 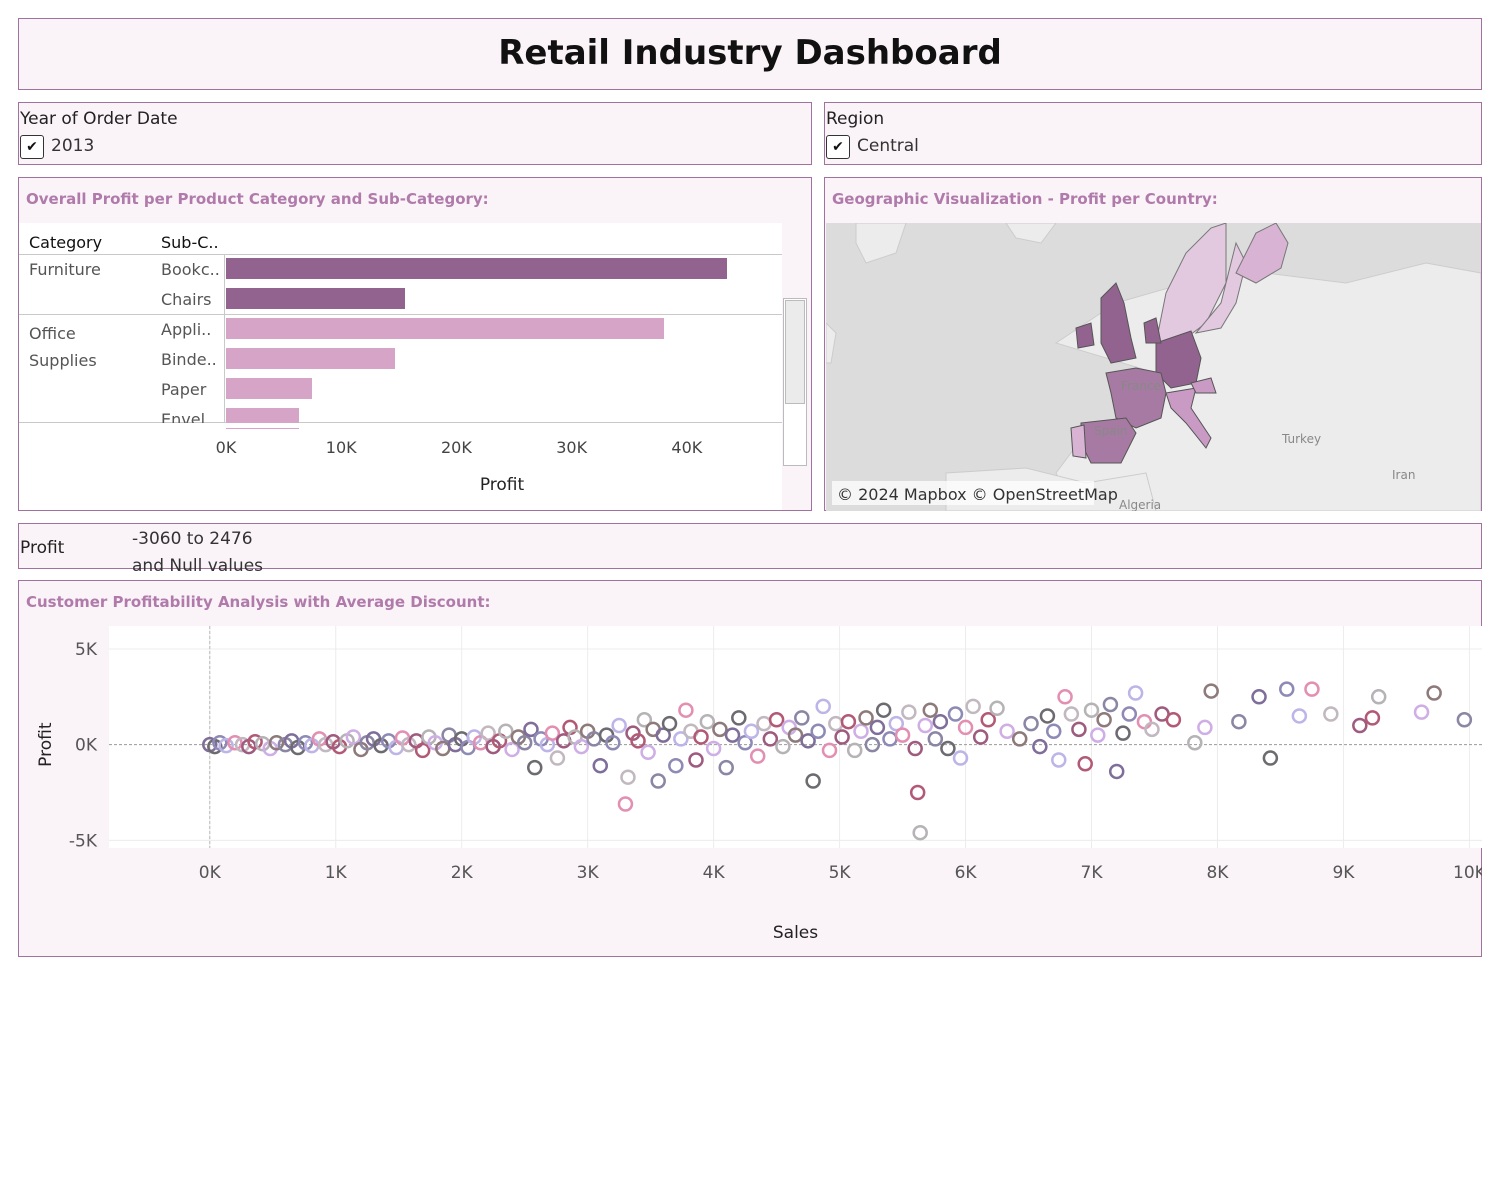 What do you see at coordinates (63, 347) in the screenshot?
I see `category-office-supplies: Office Supplies` at bounding box center [63, 347].